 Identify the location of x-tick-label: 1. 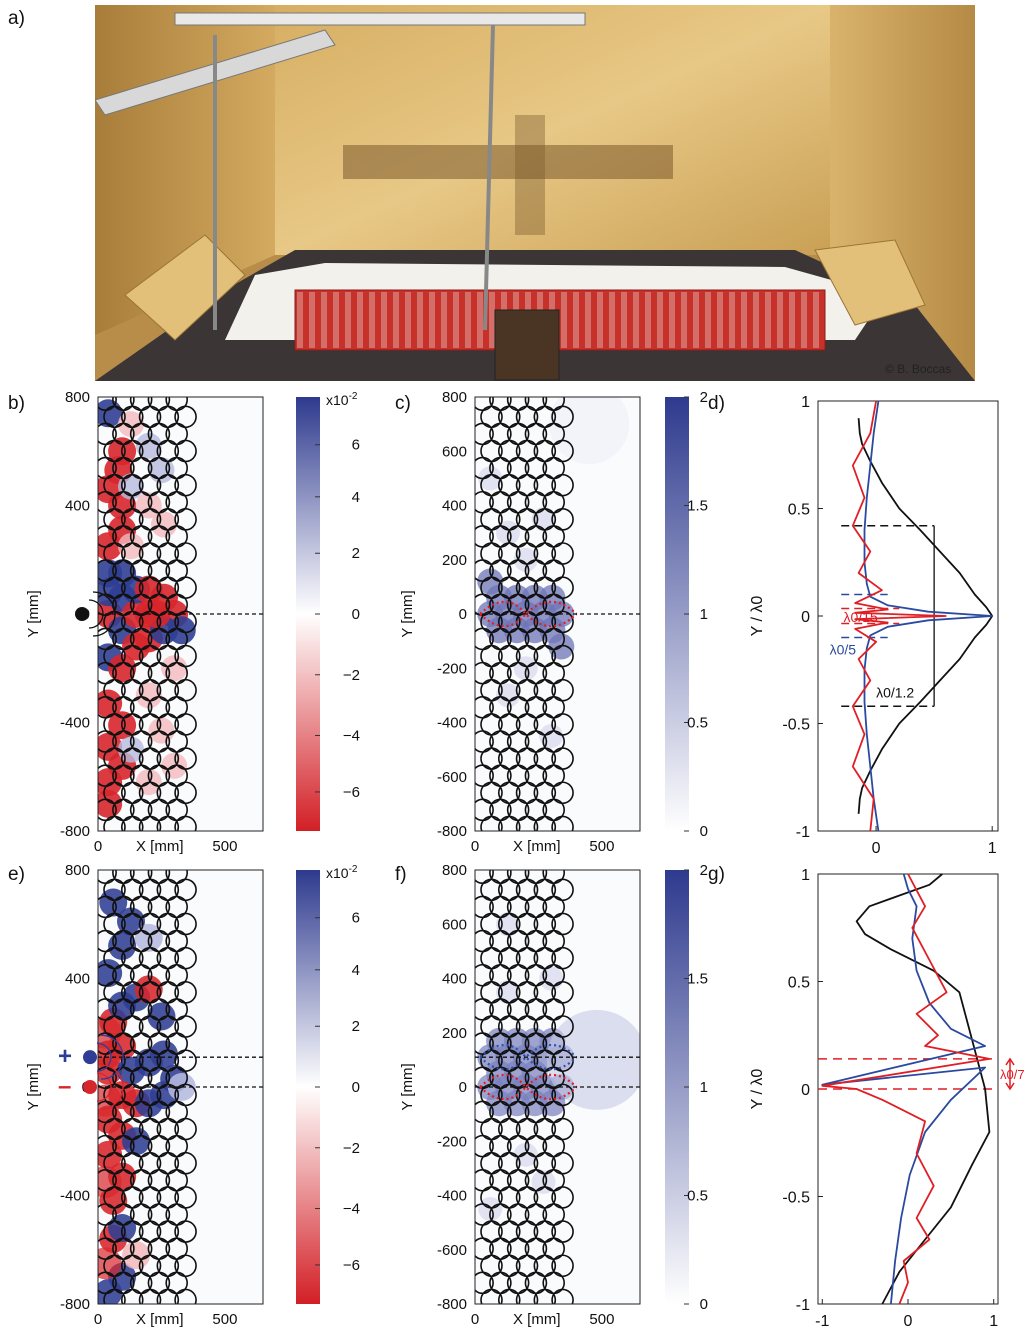
(993, 1321).